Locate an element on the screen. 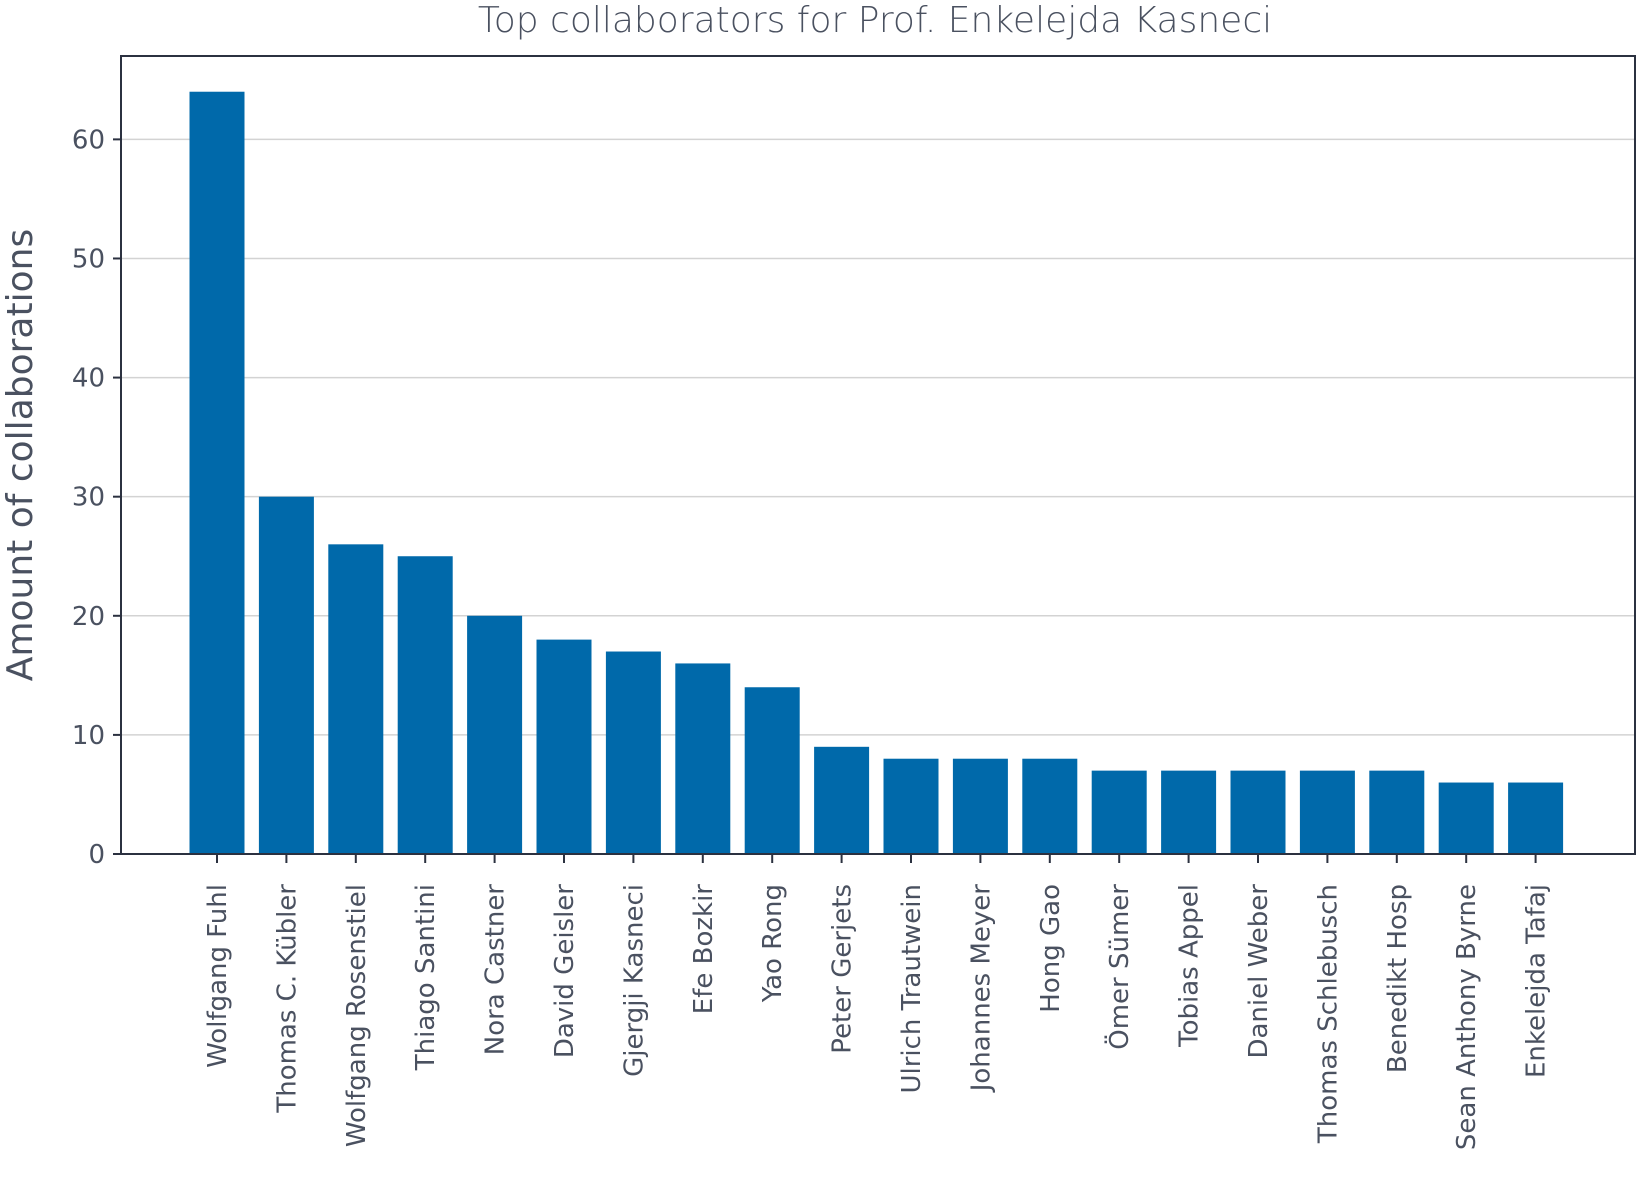 The height and width of the screenshot is (1183, 1637). y-tick-label: 30 is located at coordinates (88, 498).